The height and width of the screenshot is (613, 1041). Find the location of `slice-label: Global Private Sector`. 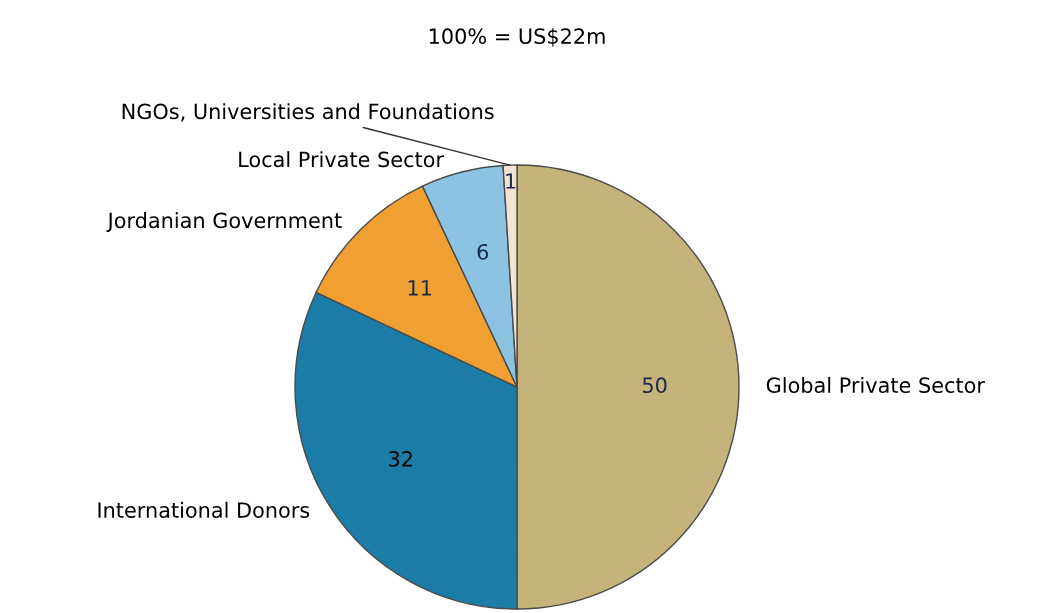

slice-label: Global Private Sector is located at coordinates (875, 385).